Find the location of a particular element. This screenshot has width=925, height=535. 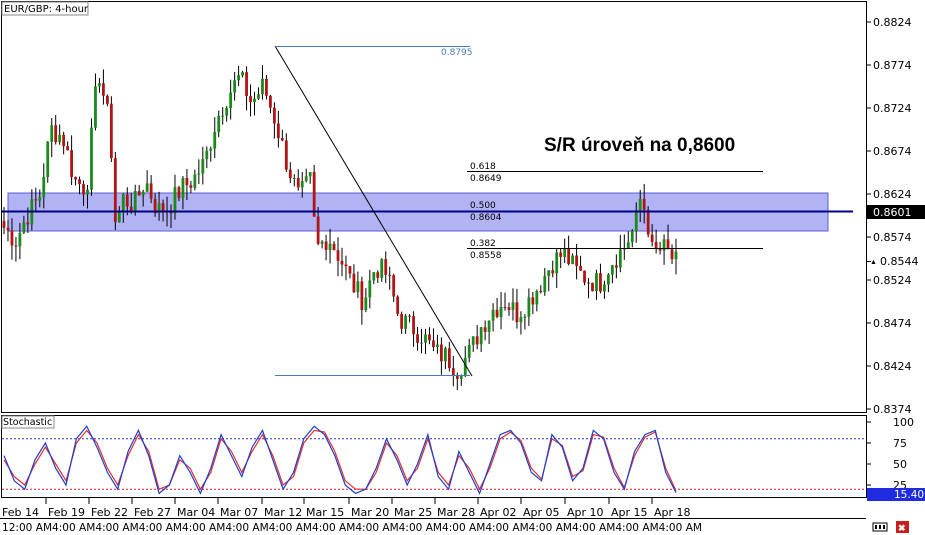

time-axis-label: Apr 05 is located at coordinates (541, 512).